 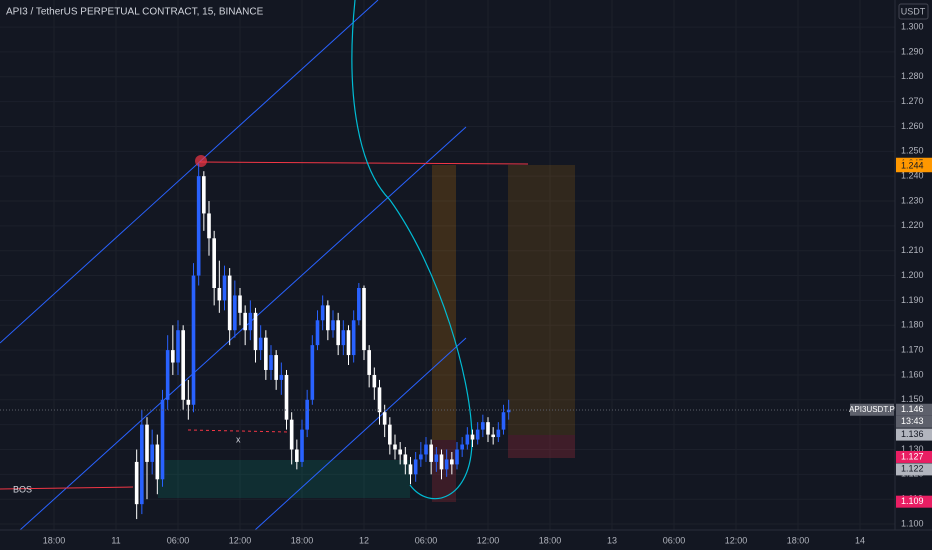 What do you see at coordinates (238, 439) in the screenshot?
I see `annotation: x` at bounding box center [238, 439].